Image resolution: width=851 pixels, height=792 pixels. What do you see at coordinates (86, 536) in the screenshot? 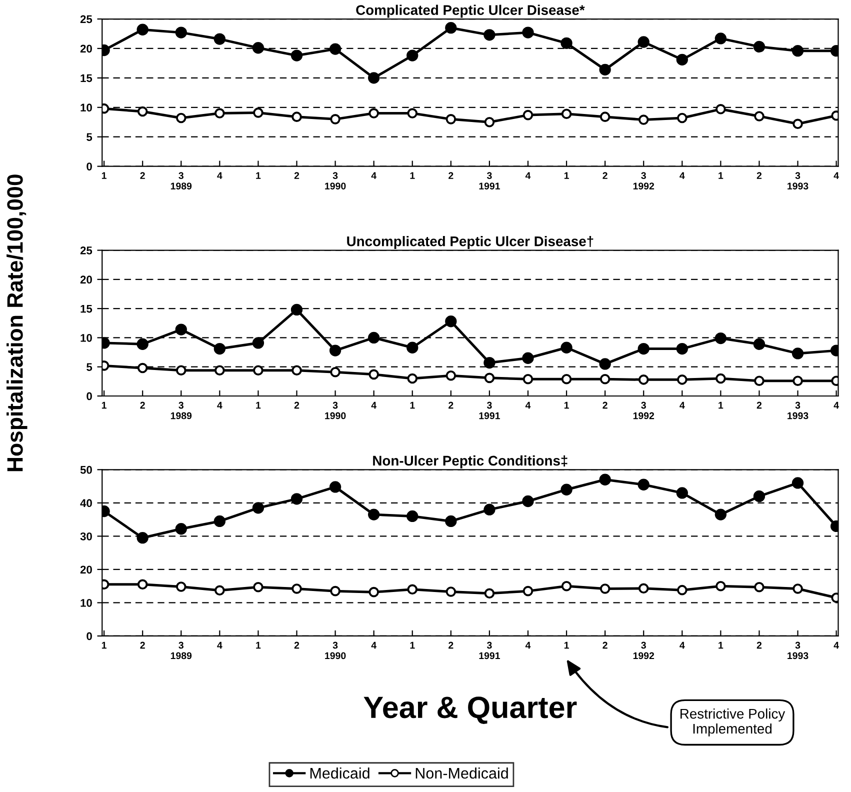
I see `y-tick-label: 30` at bounding box center [86, 536].